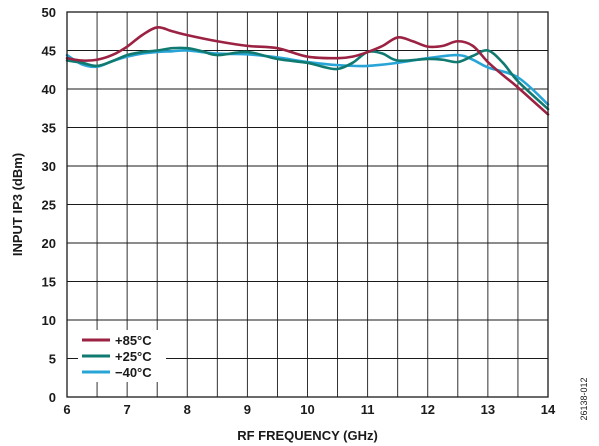  I want to click on legend-label: +85°C, so click(133, 340).